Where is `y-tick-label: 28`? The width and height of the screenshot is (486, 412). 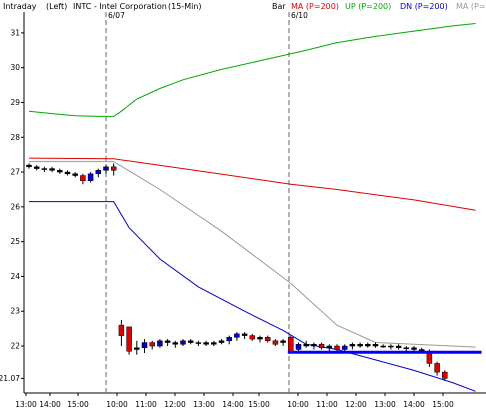
y-tick-label: 28 is located at coordinates (15, 137).